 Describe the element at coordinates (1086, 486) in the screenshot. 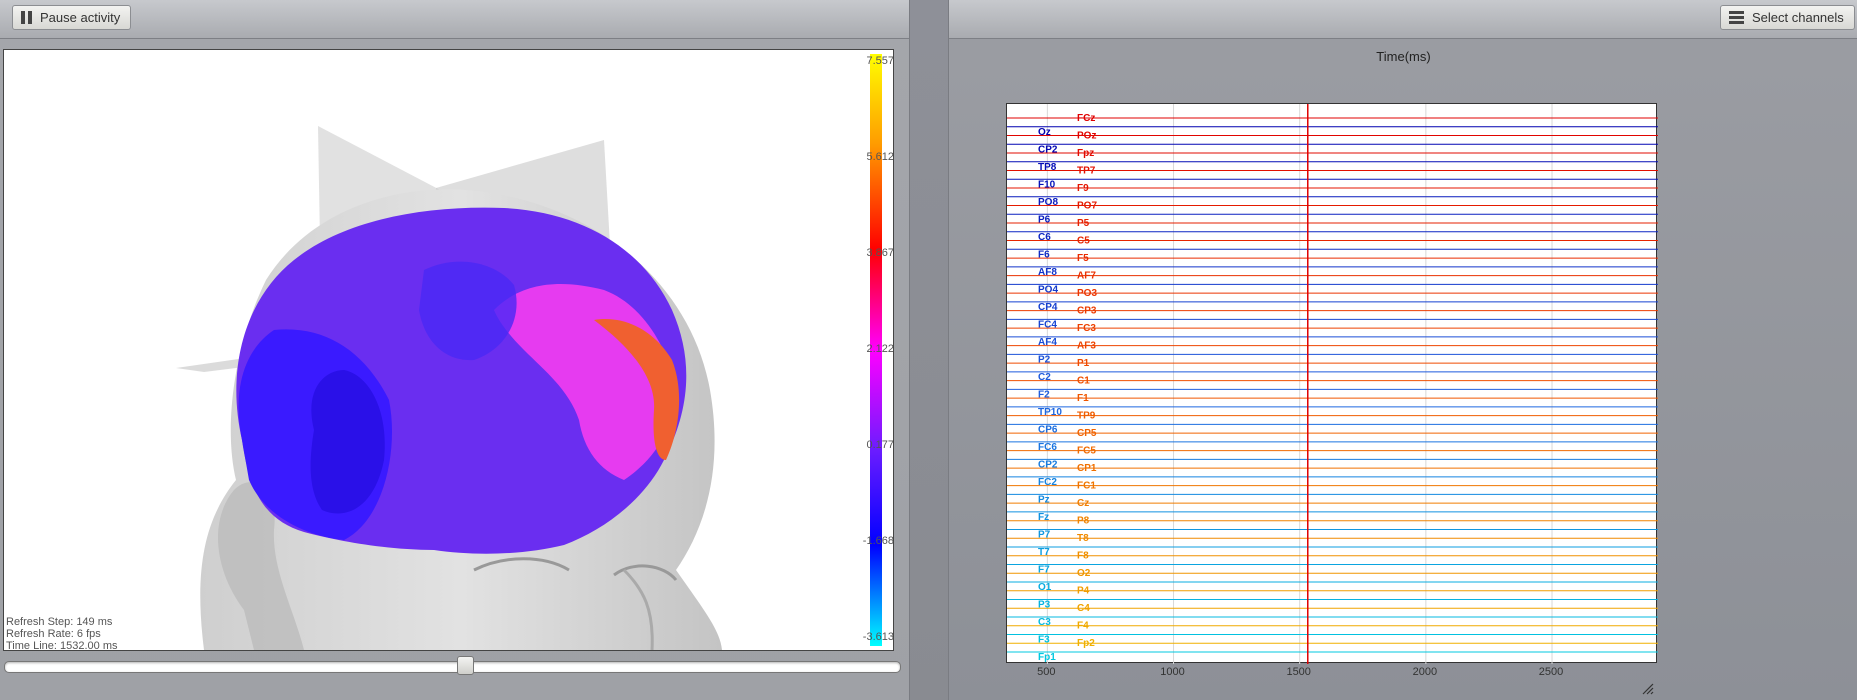

I see `channel-label: FC1` at that location.